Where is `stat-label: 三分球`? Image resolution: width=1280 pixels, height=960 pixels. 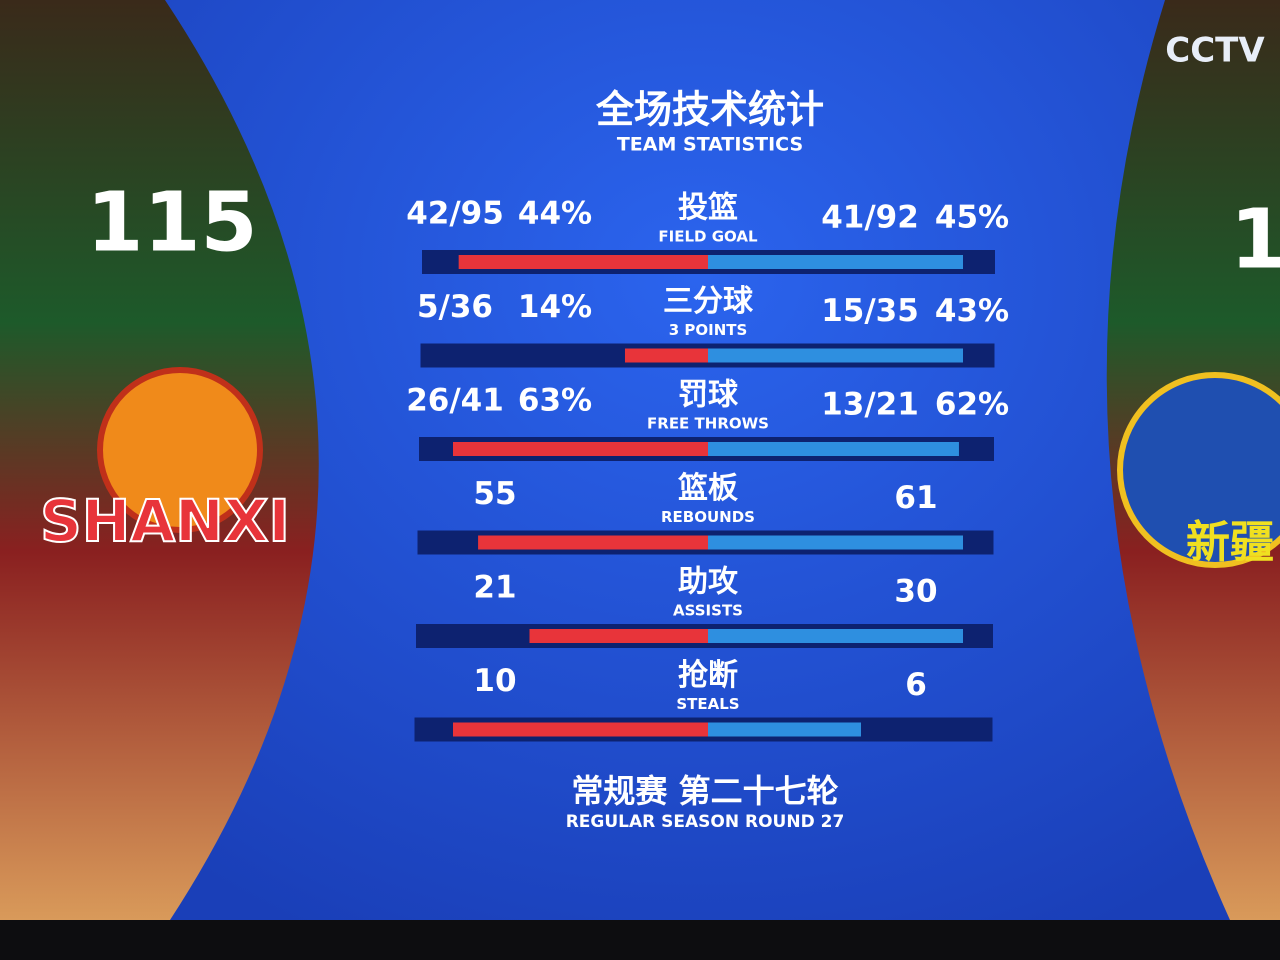 stat-label: 三分球 is located at coordinates (708, 301).